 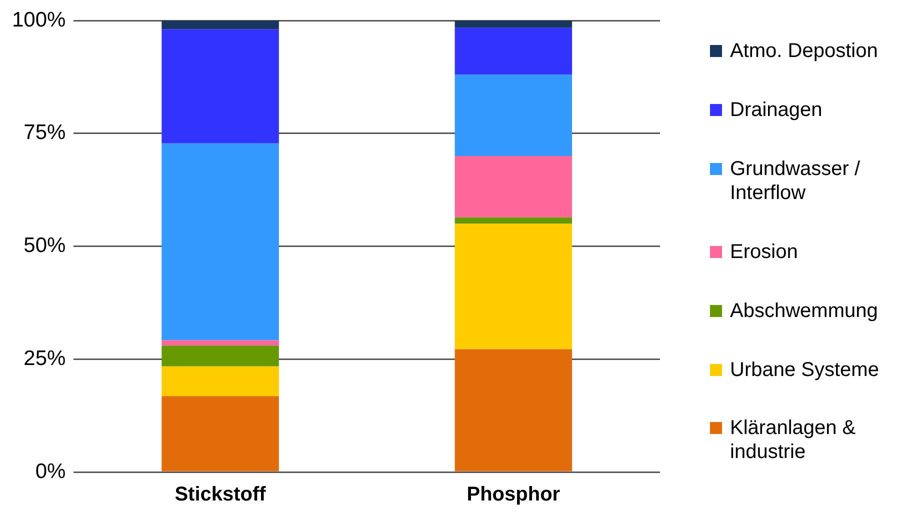 I want to click on legend-label: Erosion, so click(x=764, y=252).